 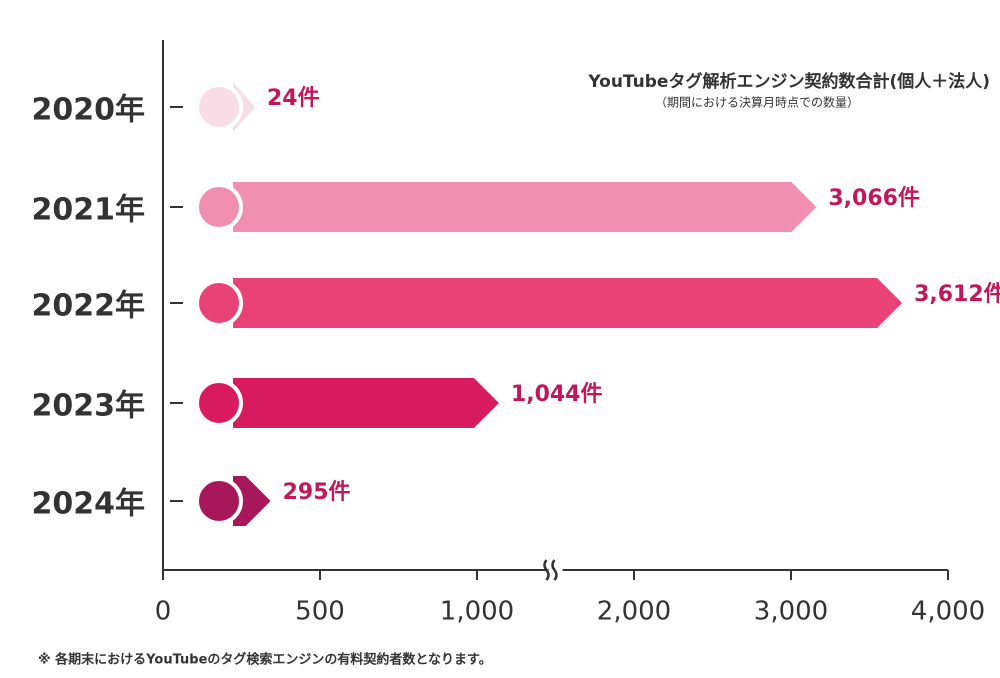 What do you see at coordinates (89, 406) in the screenshot?
I see `y-tick-label: 2023年` at bounding box center [89, 406].